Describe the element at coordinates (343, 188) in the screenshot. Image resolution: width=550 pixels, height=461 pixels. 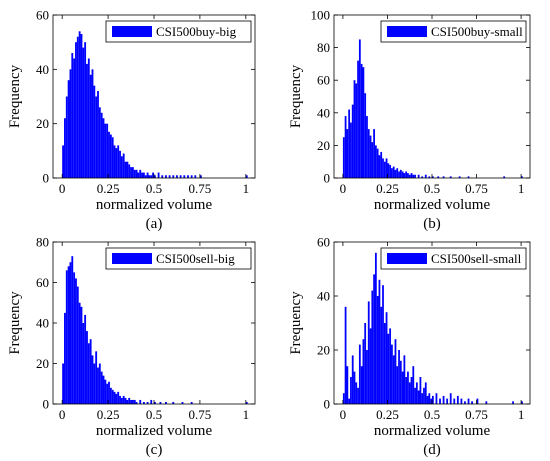
I see `x-tick-label: 0` at that location.